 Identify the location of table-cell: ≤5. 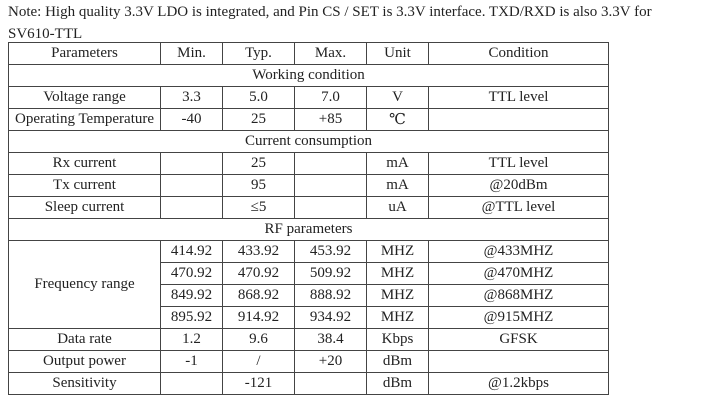
(258, 207).